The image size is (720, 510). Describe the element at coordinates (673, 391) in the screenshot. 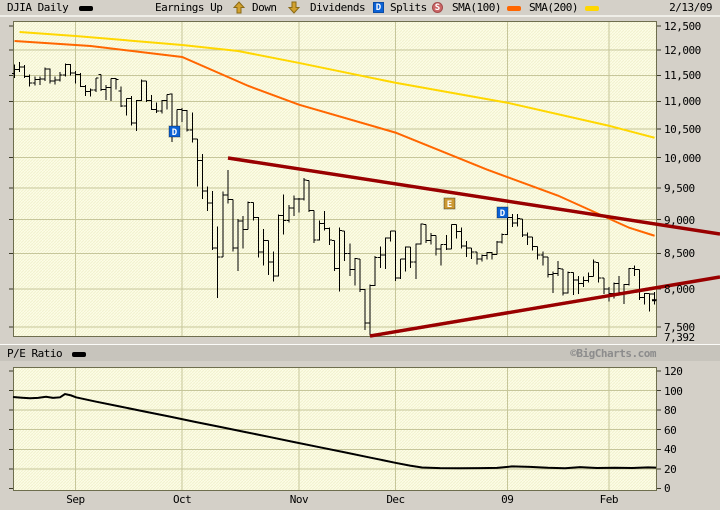

I see `y-axis-label: 100` at that location.